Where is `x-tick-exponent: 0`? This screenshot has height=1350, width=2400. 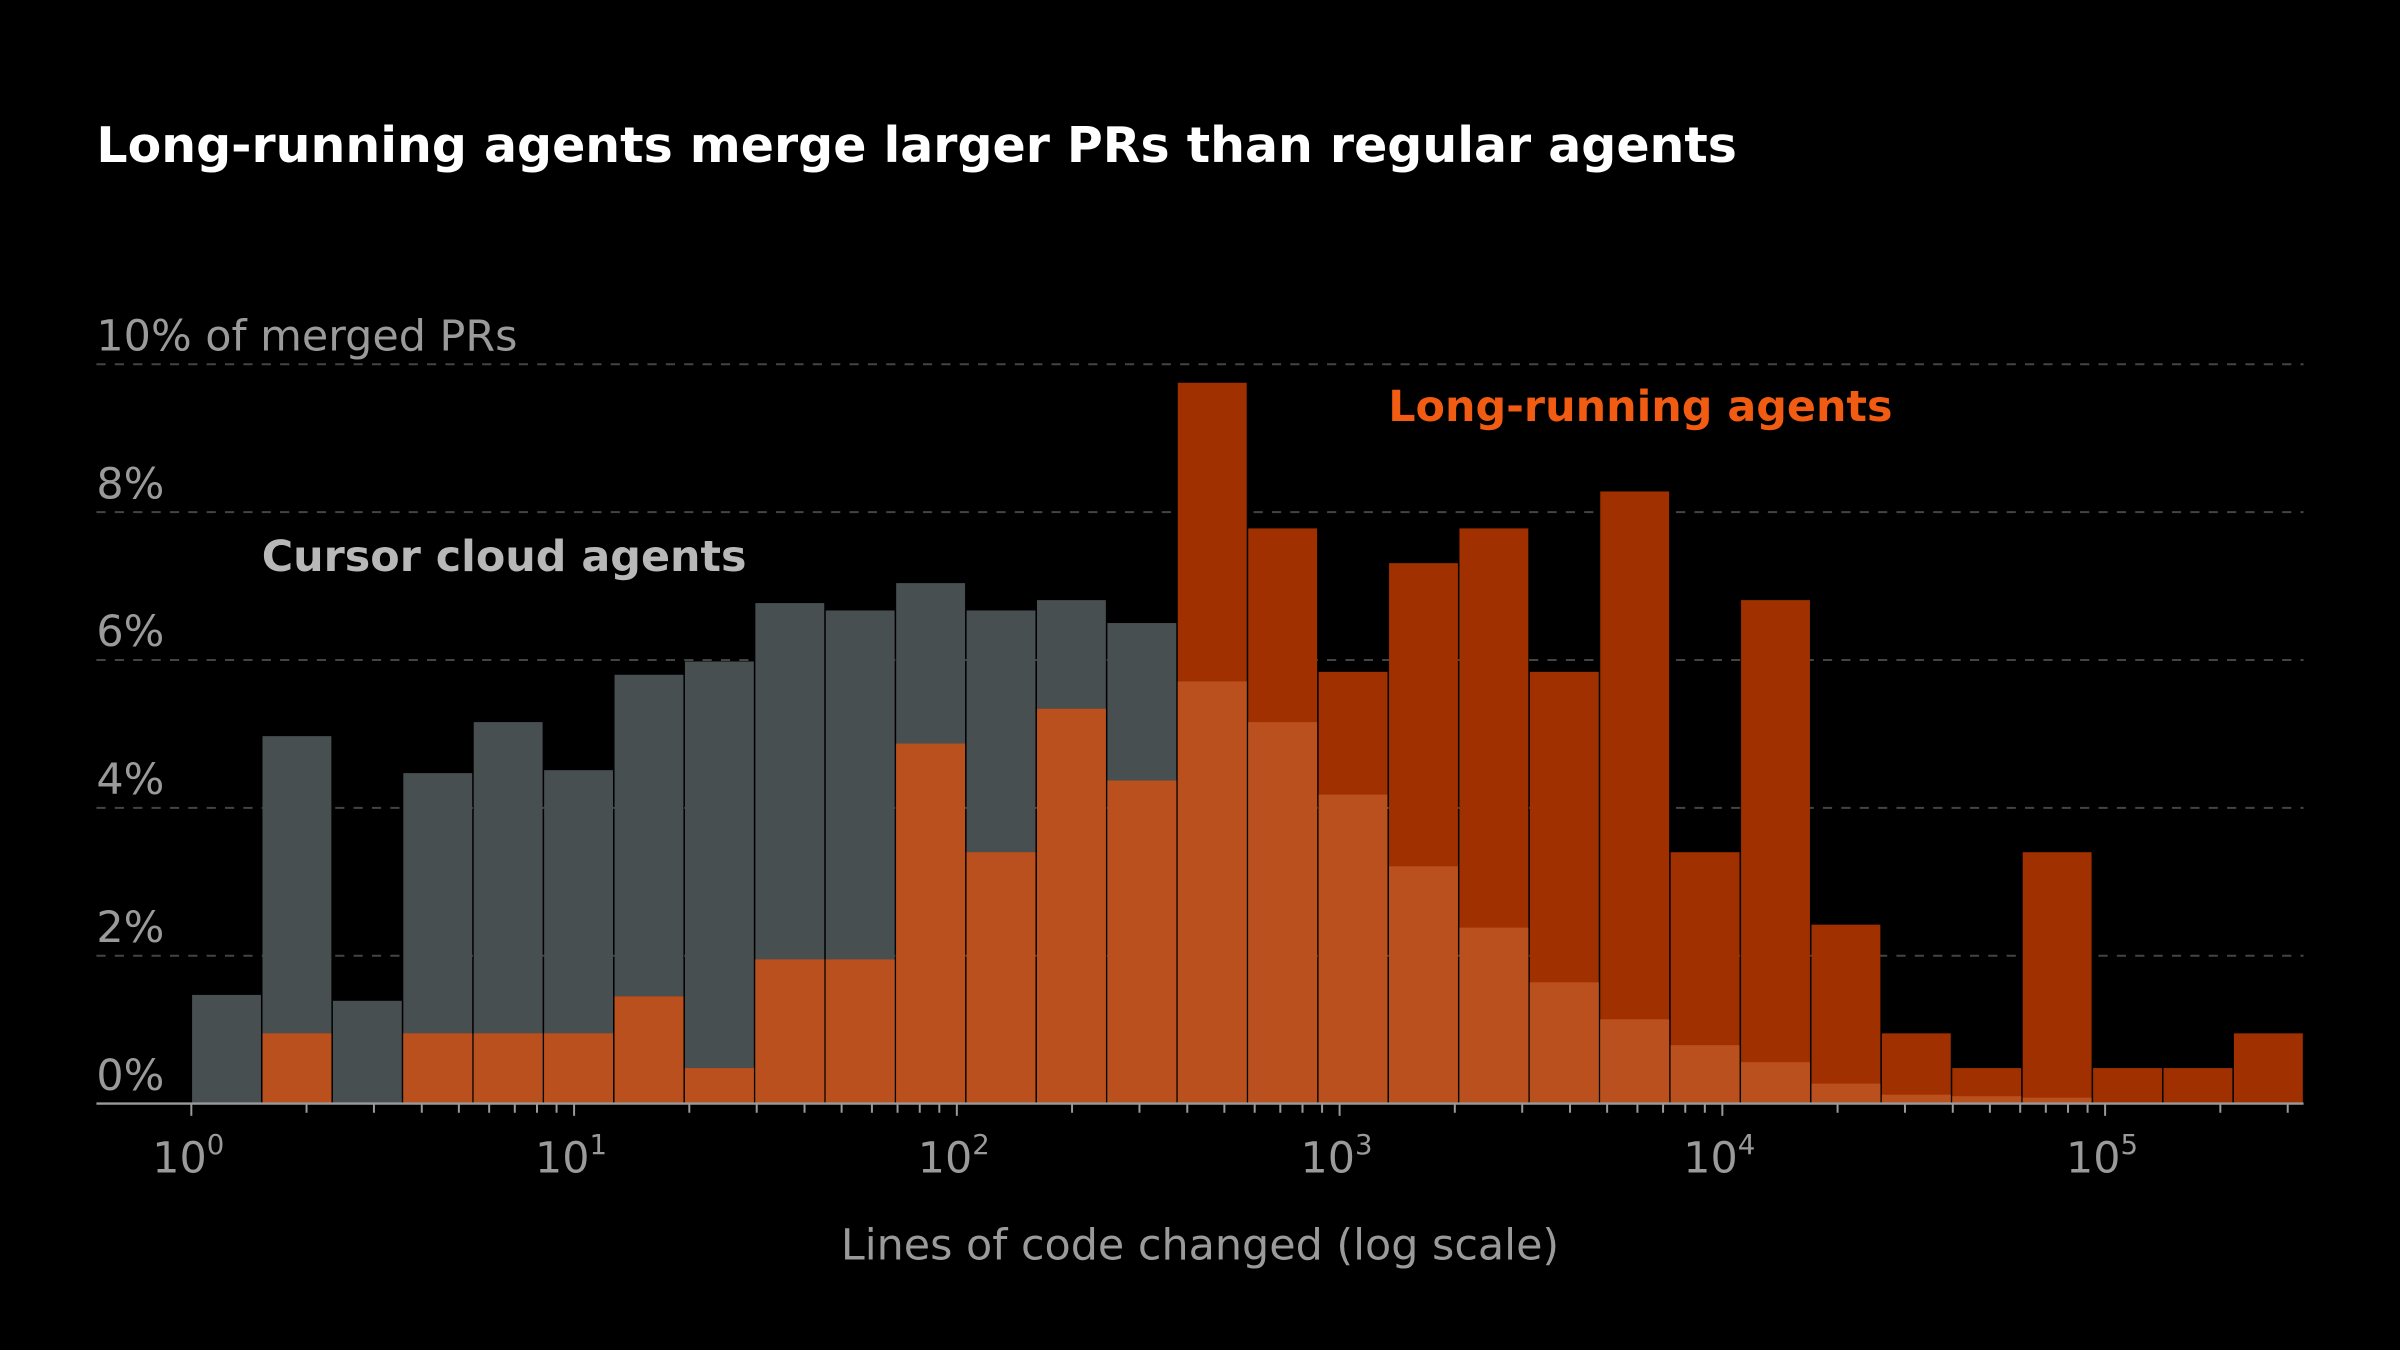
x-tick-exponent: 0 is located at coordinates (216, 1145).